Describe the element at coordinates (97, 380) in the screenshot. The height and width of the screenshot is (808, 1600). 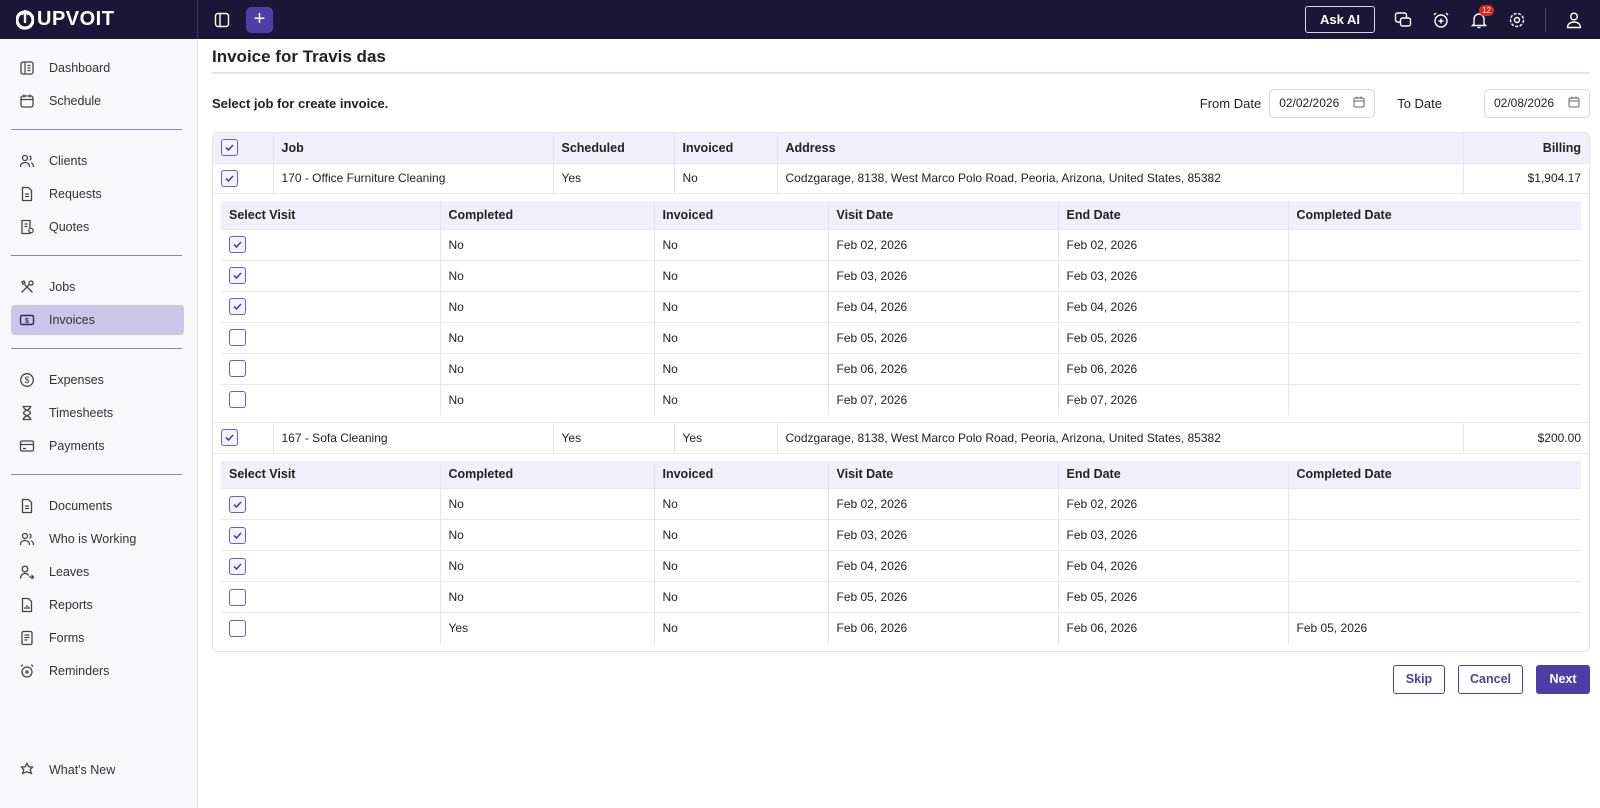
I see `sidebar-item-expenses: $ Expenses` at that location.